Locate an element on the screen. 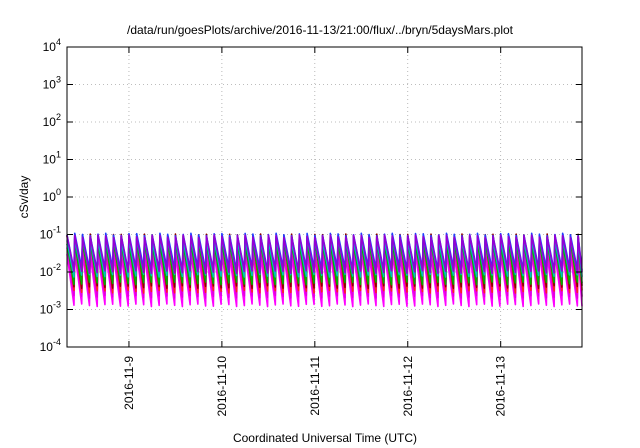  y-tick-label: 10⁻³ is located at coordinates (50, 308).